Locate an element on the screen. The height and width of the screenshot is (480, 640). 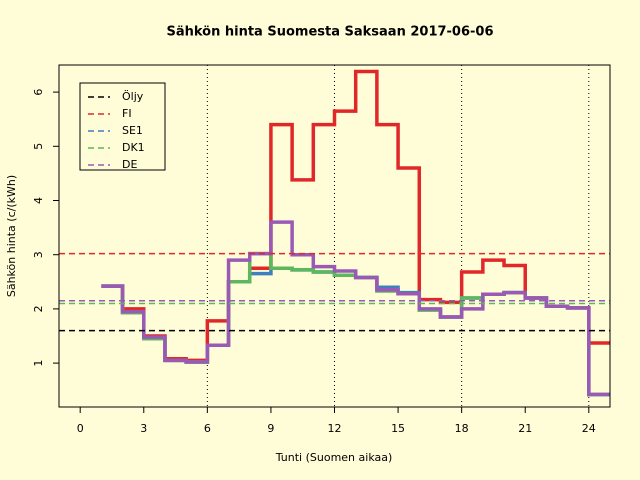
legend-label: Öljy is located at coordinates (133, 96).